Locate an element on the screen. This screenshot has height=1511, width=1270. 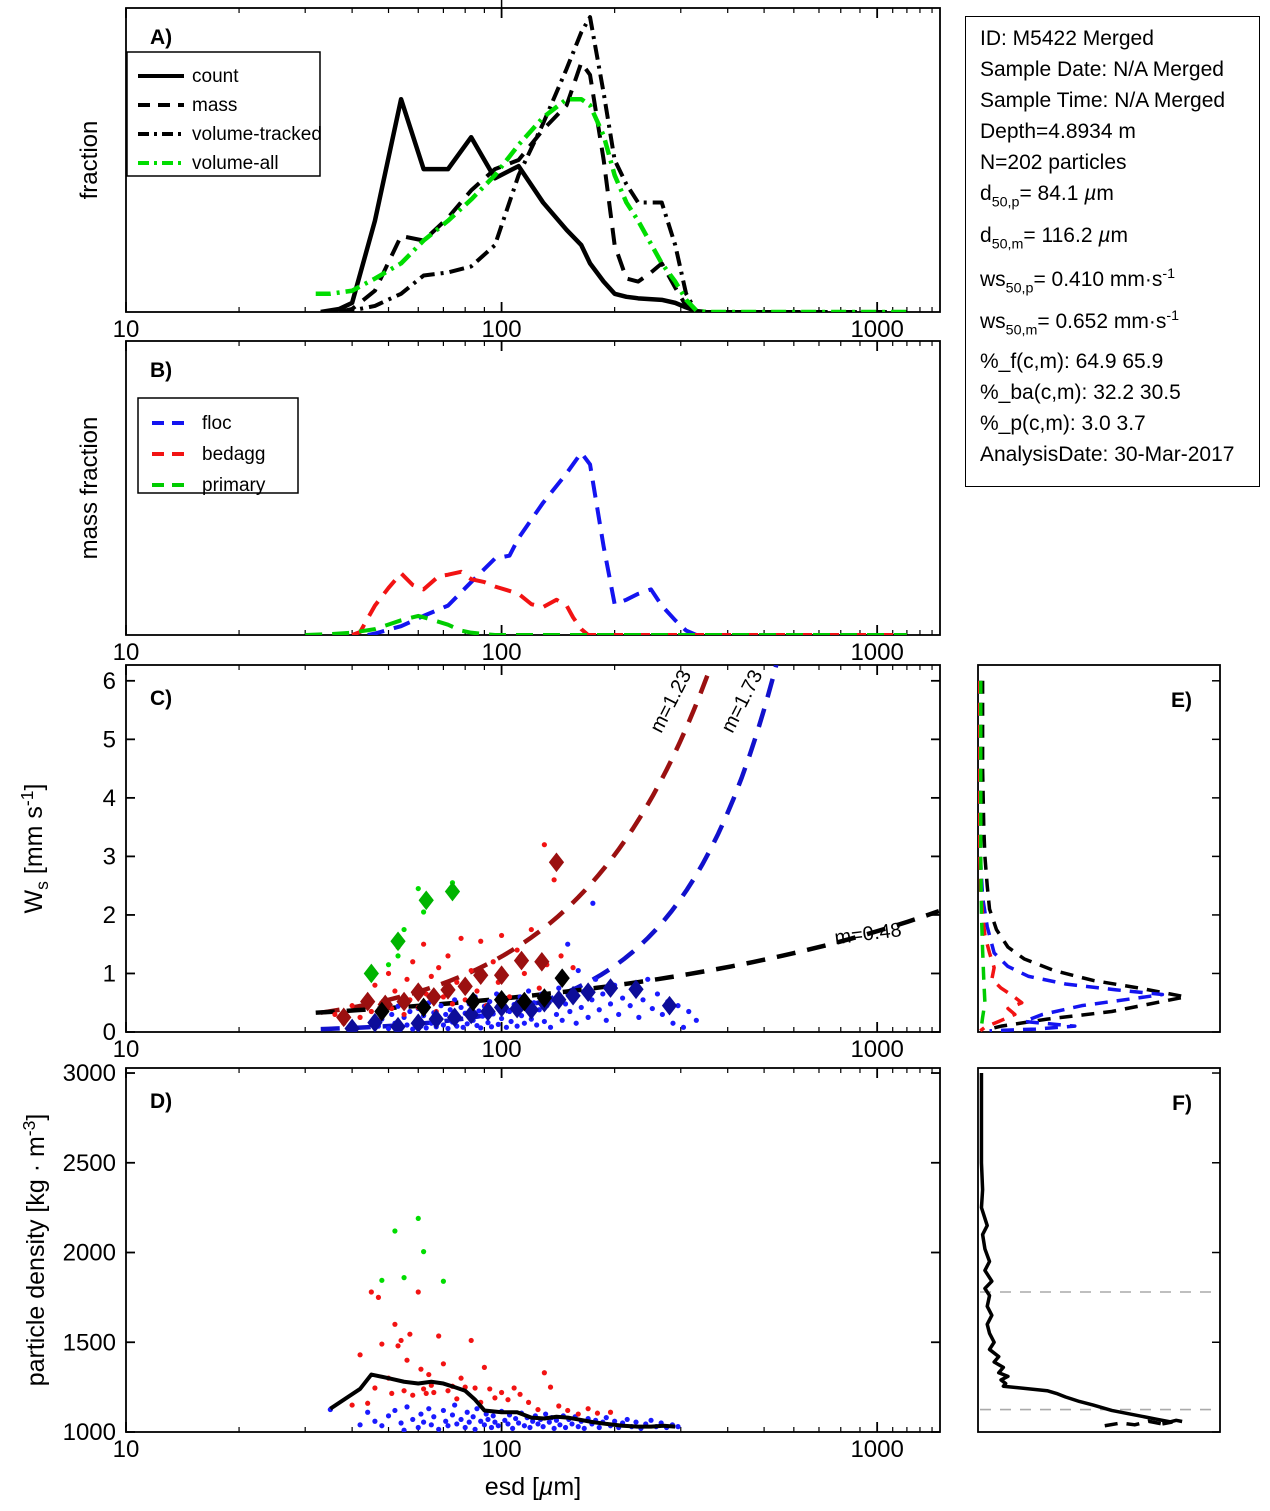
info-line-11: %_p(c,m): 3.0 3.7 is located at coordinates (1119, 427).